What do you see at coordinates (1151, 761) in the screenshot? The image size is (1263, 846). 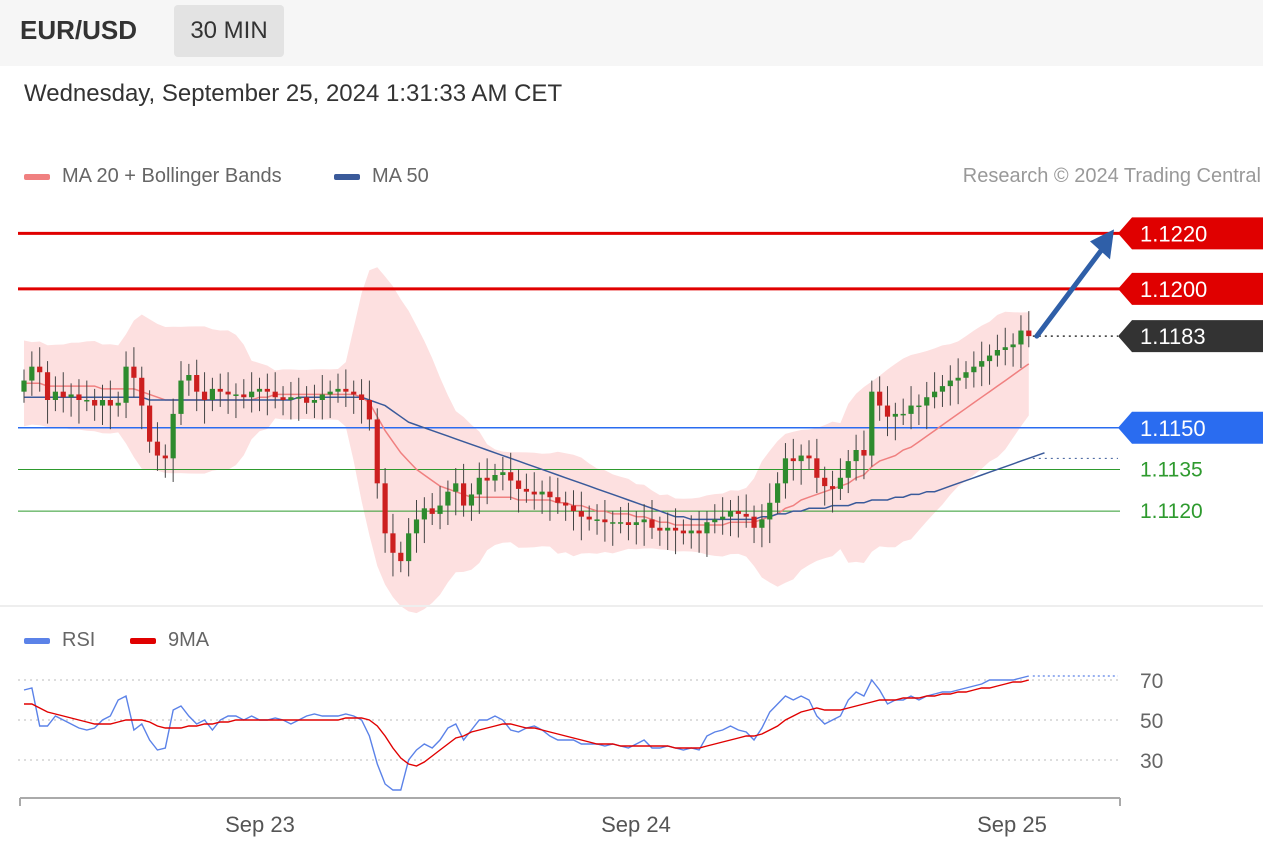 I see `rsi-tick-30: 30` at bounding box center [1151, 761].